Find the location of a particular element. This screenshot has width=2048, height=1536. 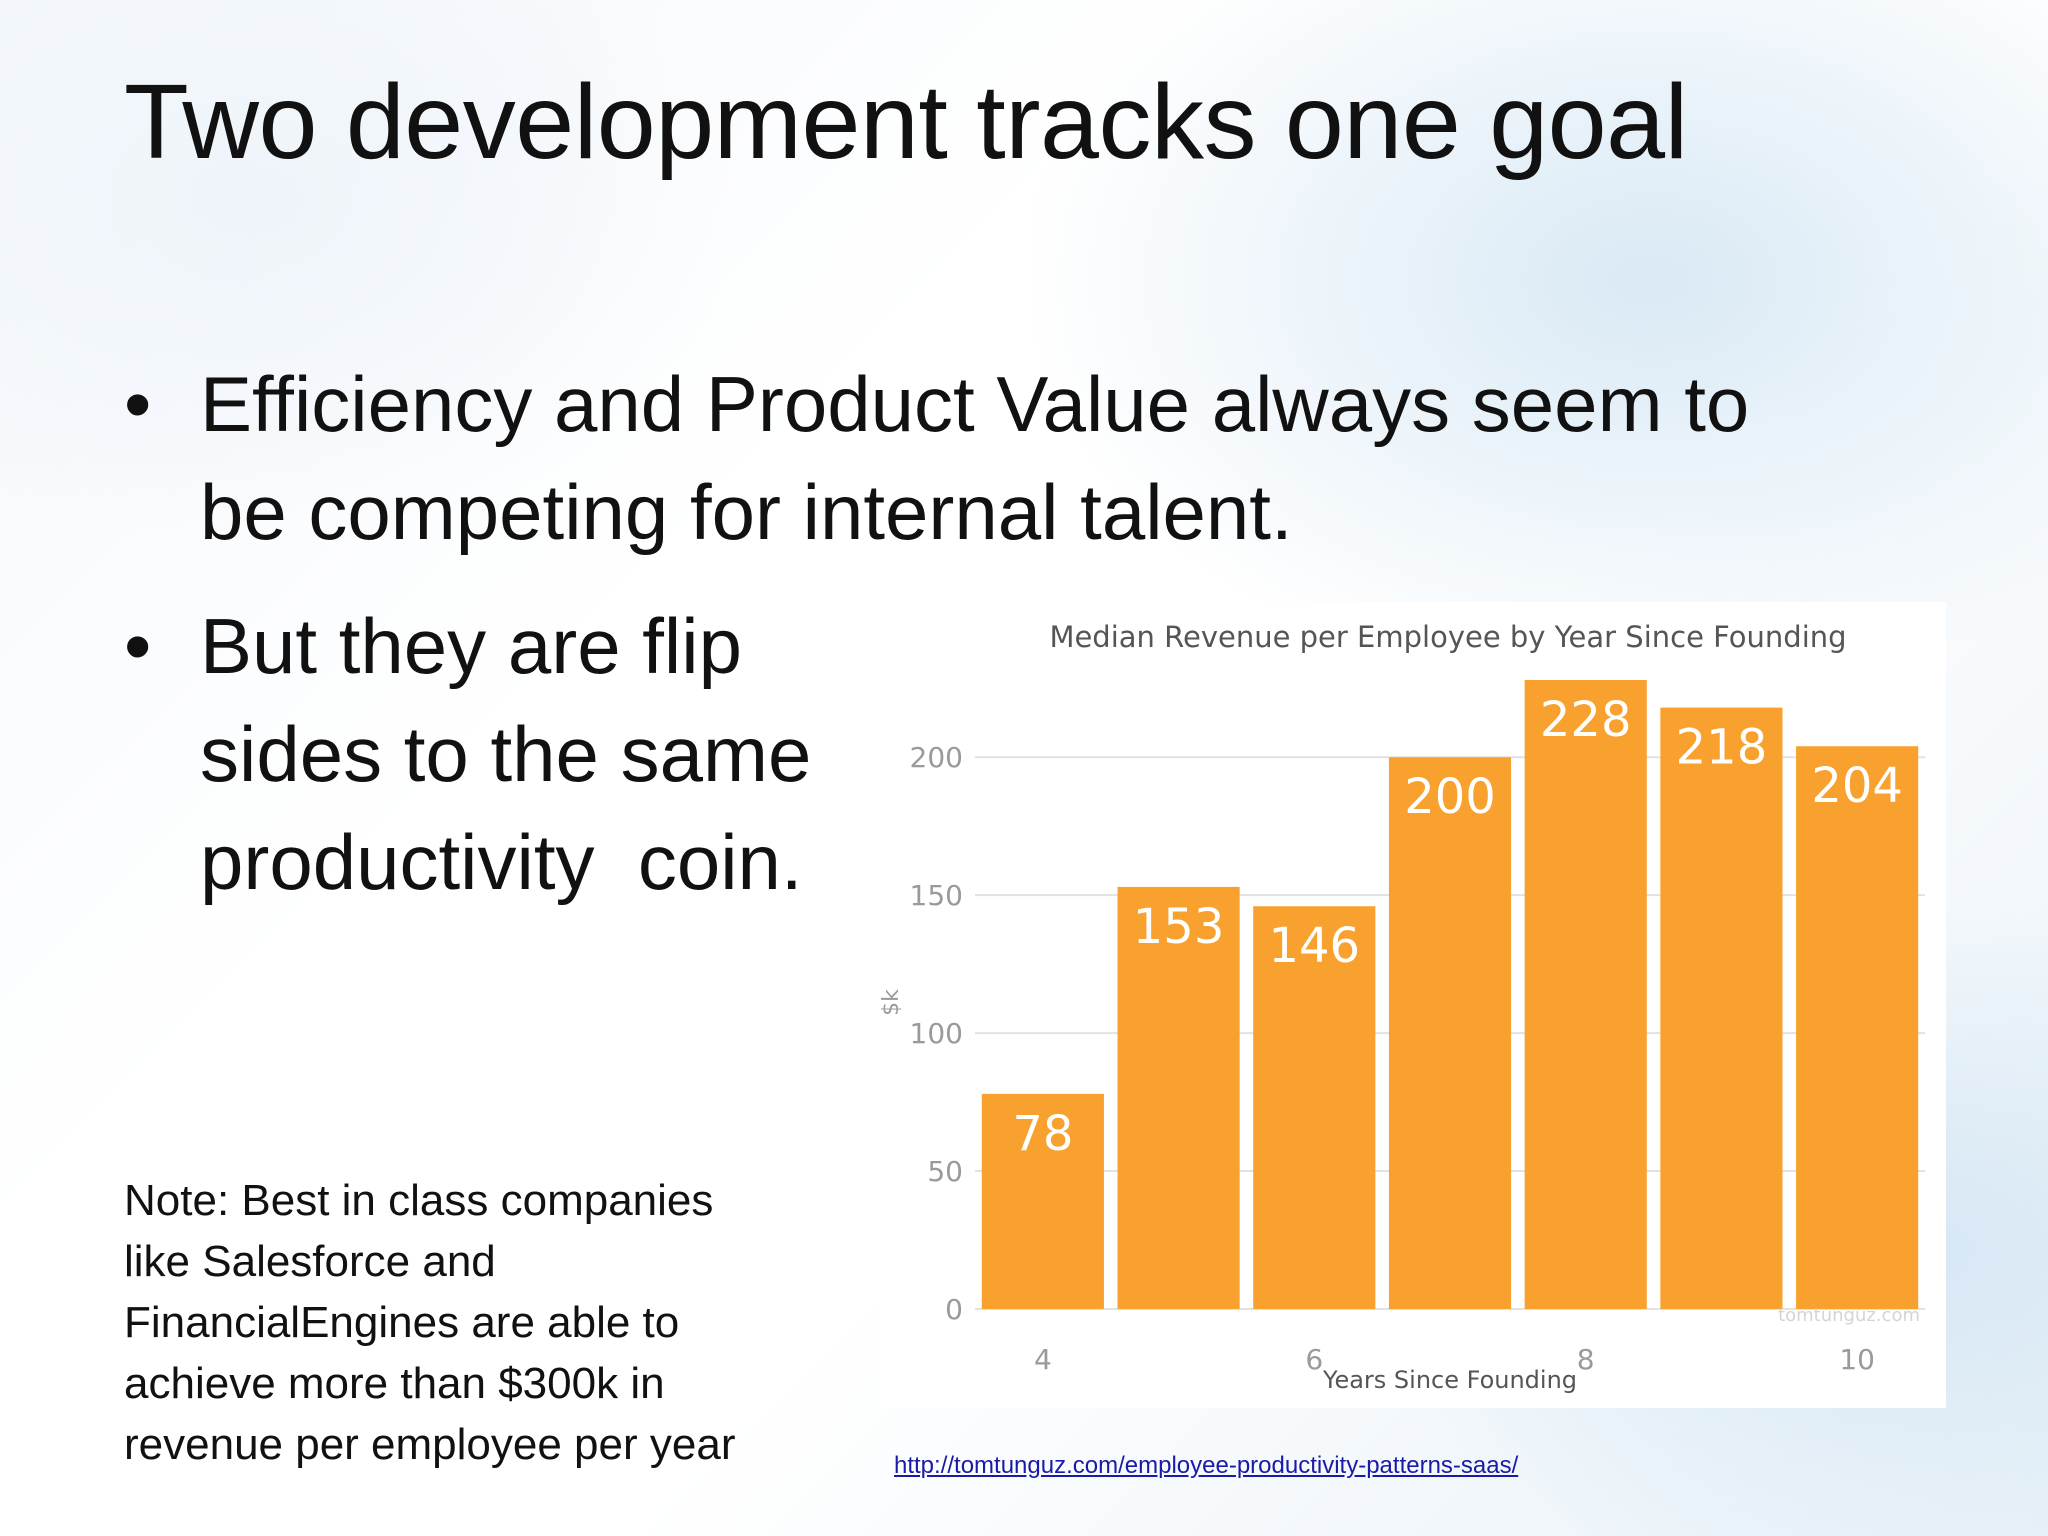

x-tick-label: 4 is located at coordinates (1043, 1359).